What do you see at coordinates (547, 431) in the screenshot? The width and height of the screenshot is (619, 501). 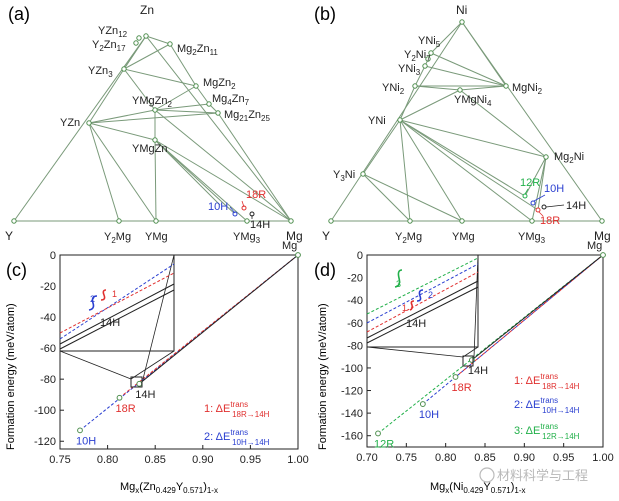 I see `legend-d-3: 3: ΔEtrans 12R→14H` at bounding box center [547, 431].